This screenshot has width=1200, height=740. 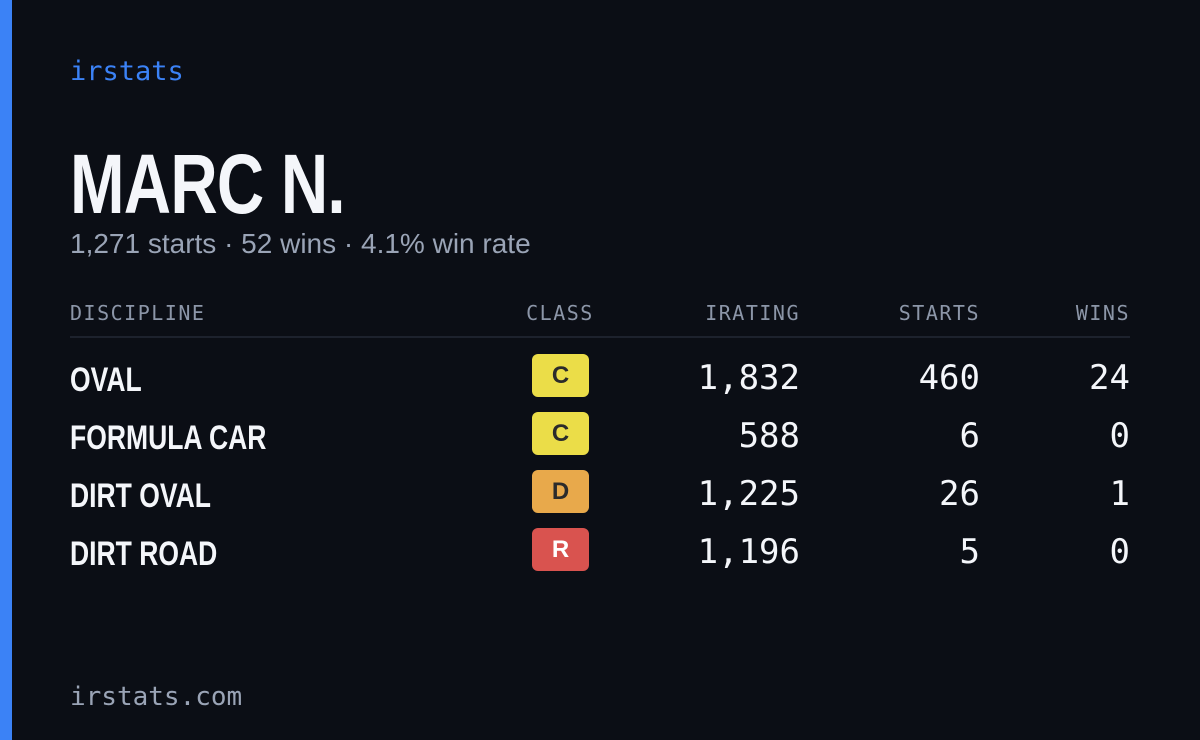 I want to click on brand: irstats, so click(x=127, y=71).